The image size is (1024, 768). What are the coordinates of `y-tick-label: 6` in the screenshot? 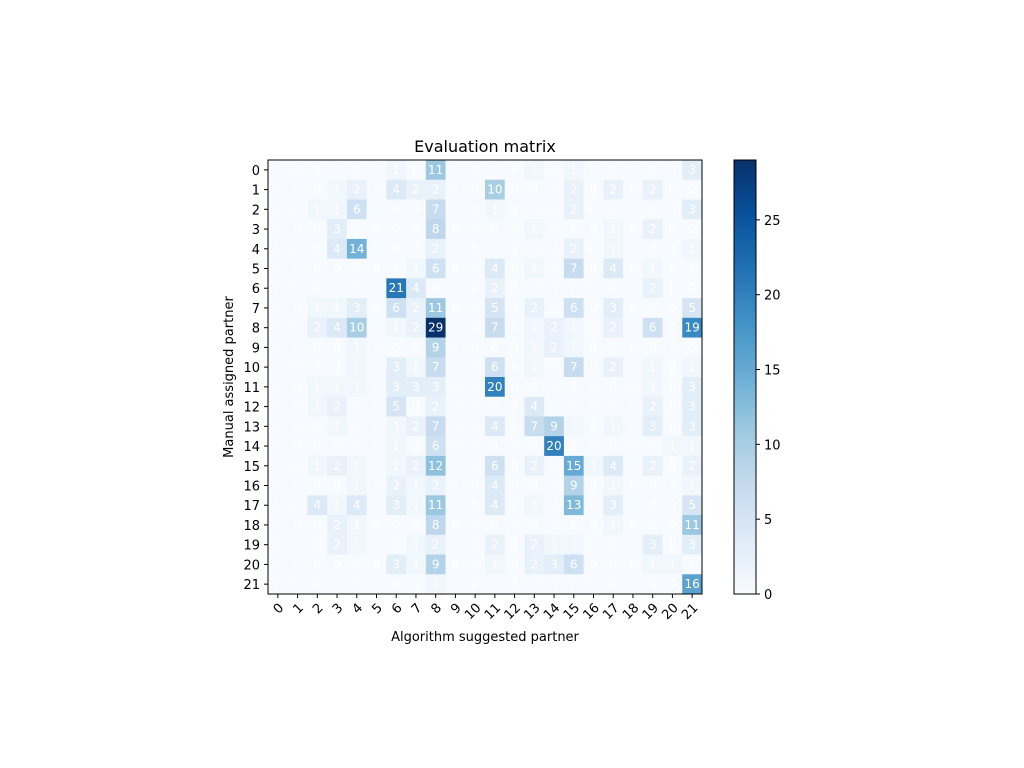 It's located at (256, 289).